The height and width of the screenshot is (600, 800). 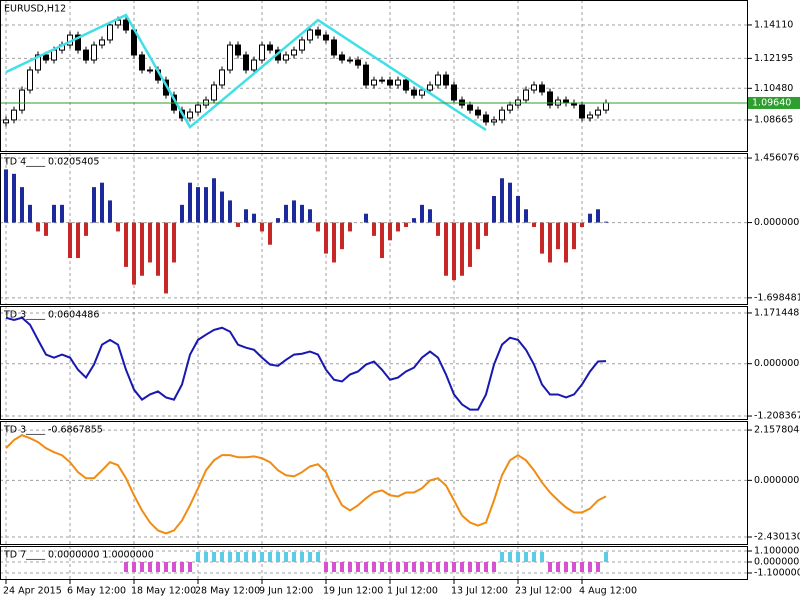 I want to click on y-tick-label: 1.14110, so click(x=773, y=24).